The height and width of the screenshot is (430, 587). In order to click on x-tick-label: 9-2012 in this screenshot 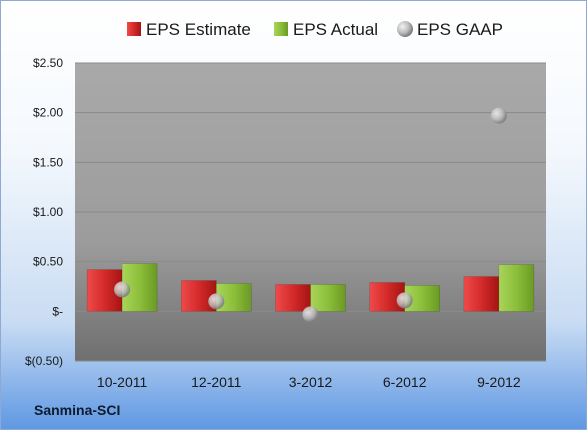, I will do `click(499, 382)`.